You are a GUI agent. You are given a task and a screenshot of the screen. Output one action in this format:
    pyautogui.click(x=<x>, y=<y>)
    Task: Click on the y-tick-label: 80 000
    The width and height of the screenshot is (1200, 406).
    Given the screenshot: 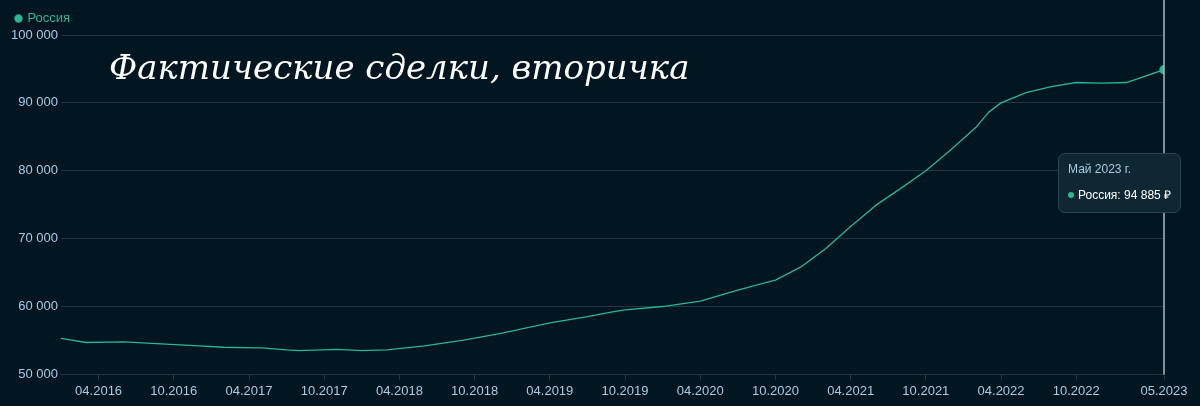 What is the action you would take?
    pyautogui.click(x=38, y=170)
    